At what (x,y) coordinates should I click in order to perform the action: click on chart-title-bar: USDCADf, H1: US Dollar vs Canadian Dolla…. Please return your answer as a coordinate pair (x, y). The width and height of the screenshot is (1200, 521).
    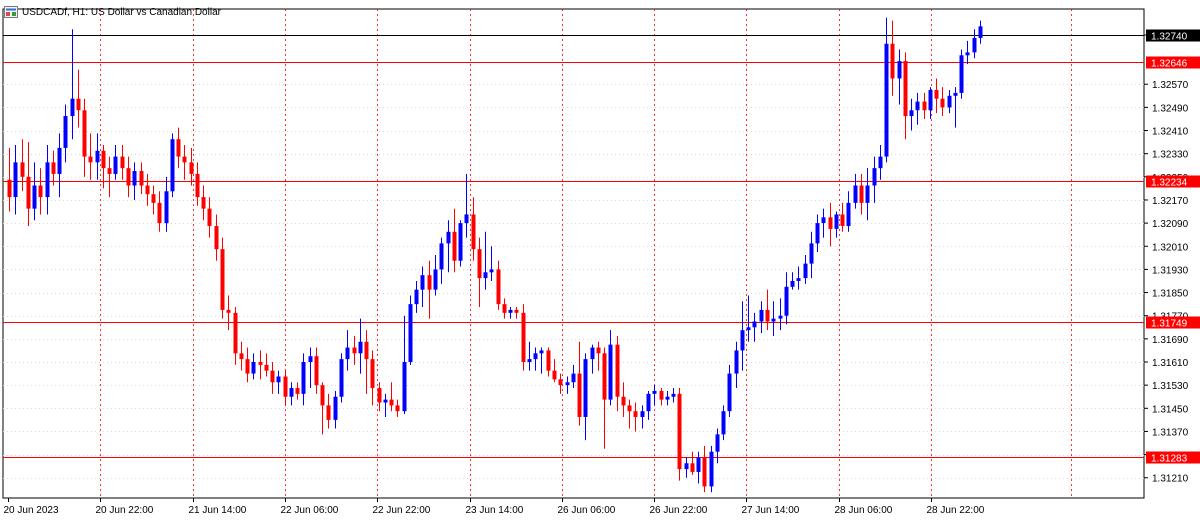
    Looking at the image, I should click on (112, 12).